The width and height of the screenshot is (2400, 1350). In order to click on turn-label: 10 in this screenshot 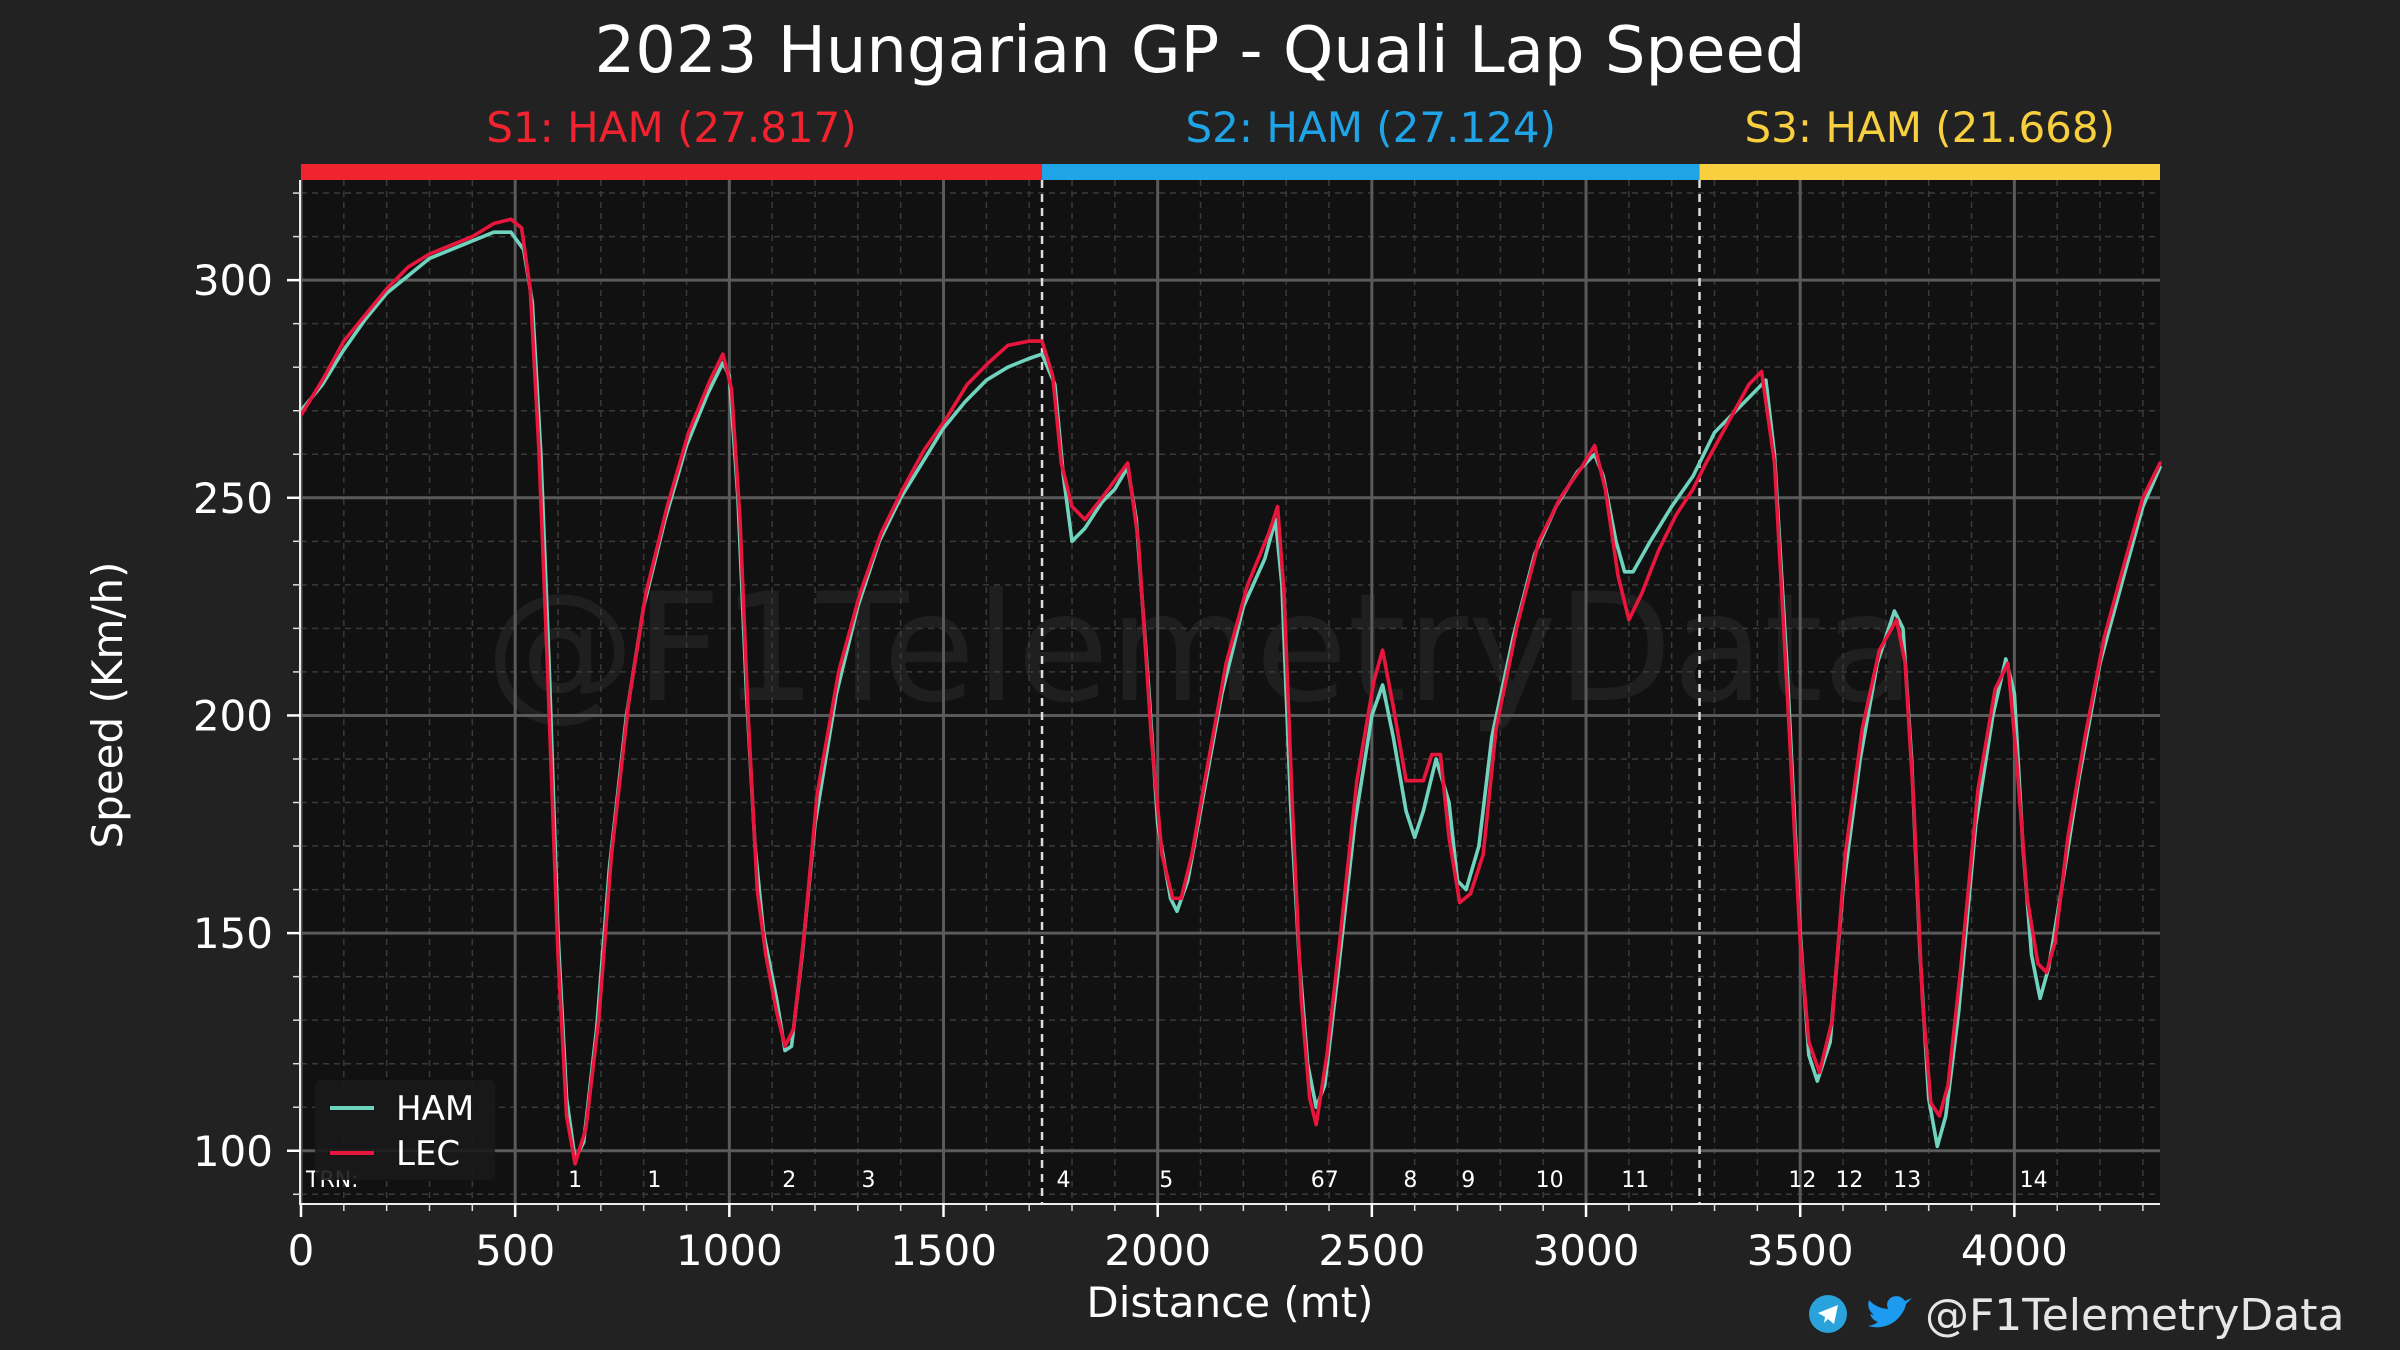, I will do `click(1550, 1180)`.